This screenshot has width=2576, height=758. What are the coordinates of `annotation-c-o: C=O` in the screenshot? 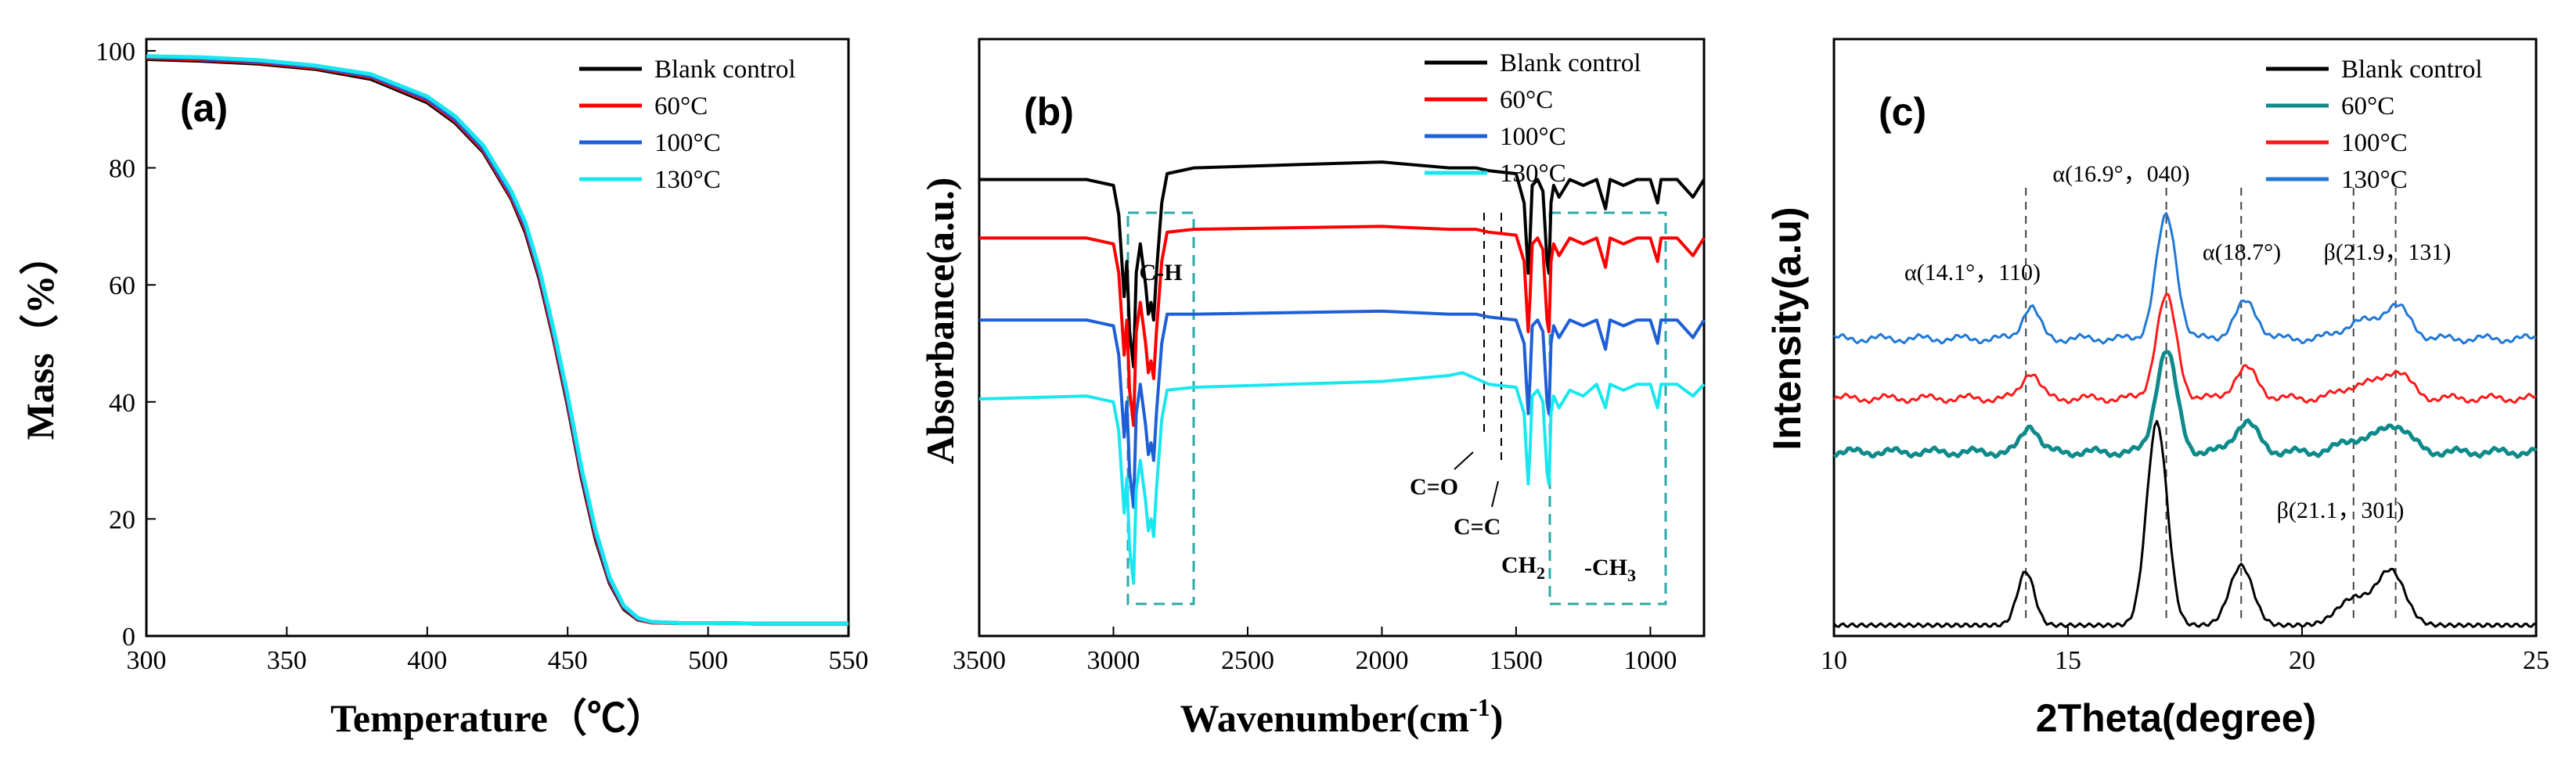 It's located at (1434, 487).